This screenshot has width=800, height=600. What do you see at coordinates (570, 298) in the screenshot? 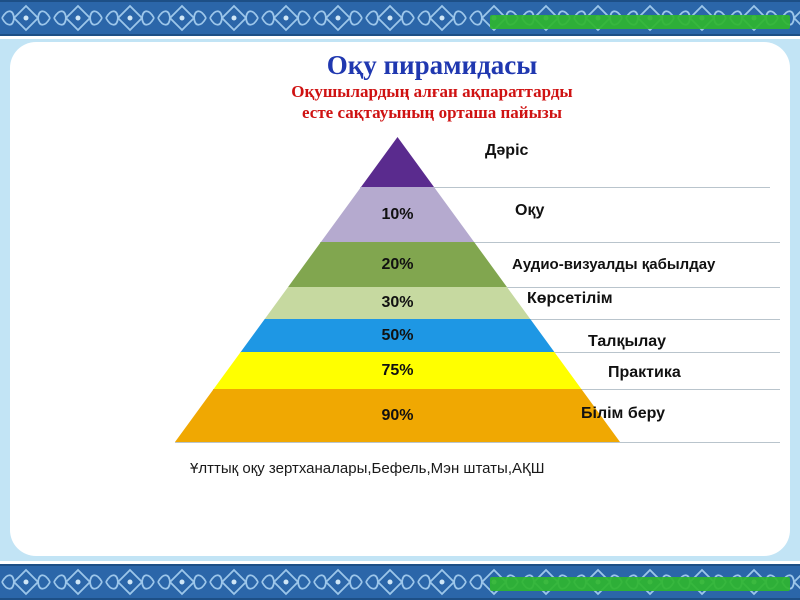
I see `level-label-demonstration: Көрсетілім` at bounding box center [570, 298].